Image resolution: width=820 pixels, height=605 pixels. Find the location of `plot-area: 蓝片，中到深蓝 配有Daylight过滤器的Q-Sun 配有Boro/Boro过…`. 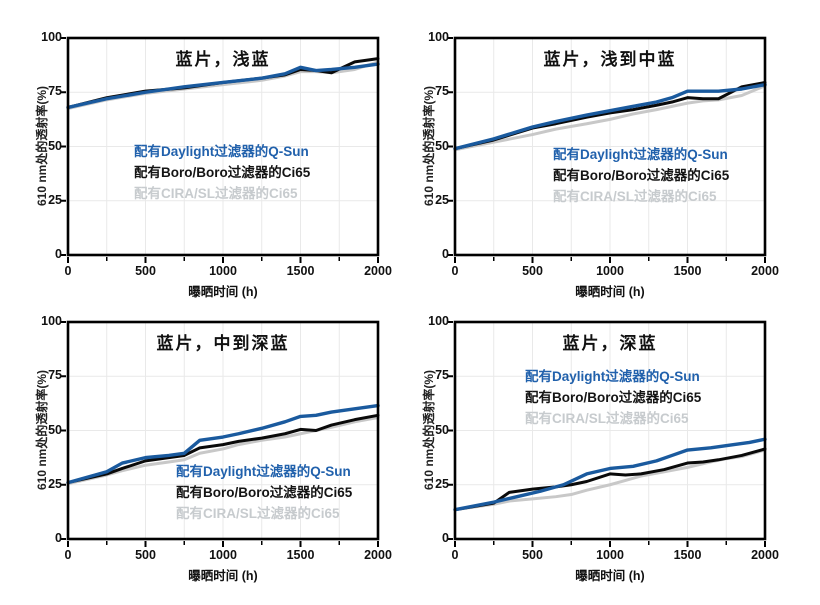

plot-area: 蓝片，中到深蓝 配有Daylight过滤器的Q-Sun 配有Boro/Boro过… is located at coordinates (220, 433).